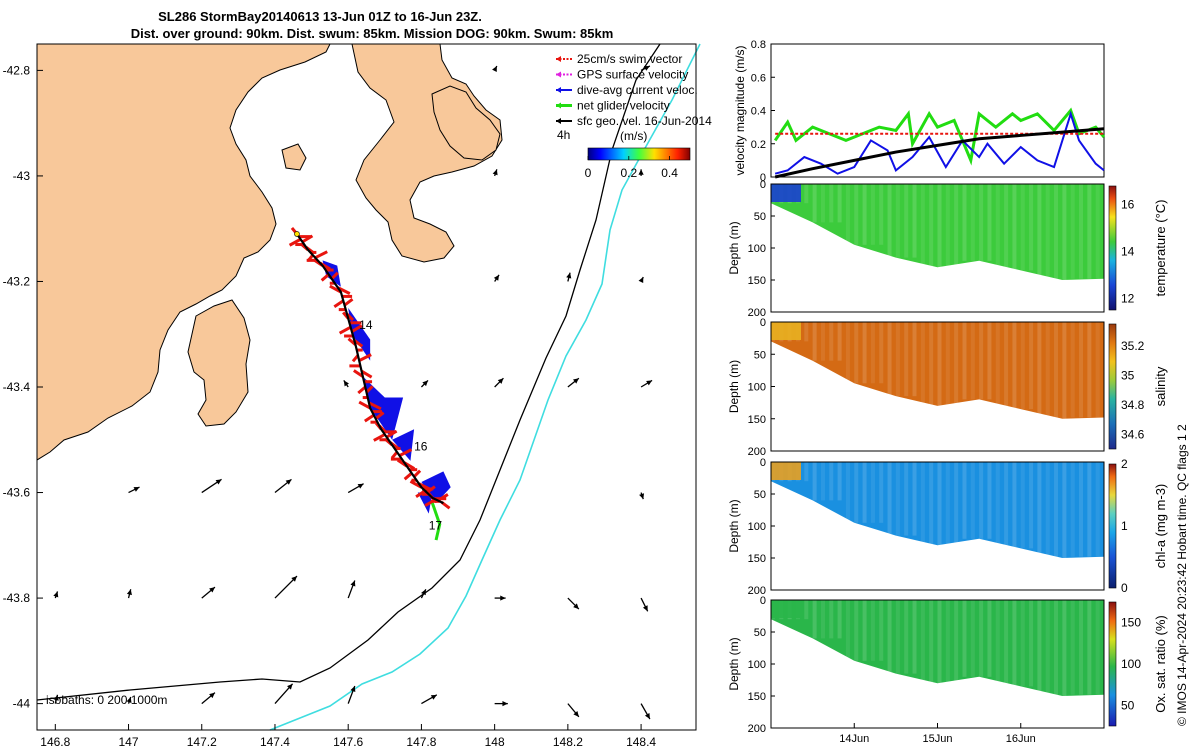 The image size is (1200, 750). What do you see at coordinates (400, 425) in the screenshot?
I see `day-labels: 14 16 17` at bounding box center [400, 425].